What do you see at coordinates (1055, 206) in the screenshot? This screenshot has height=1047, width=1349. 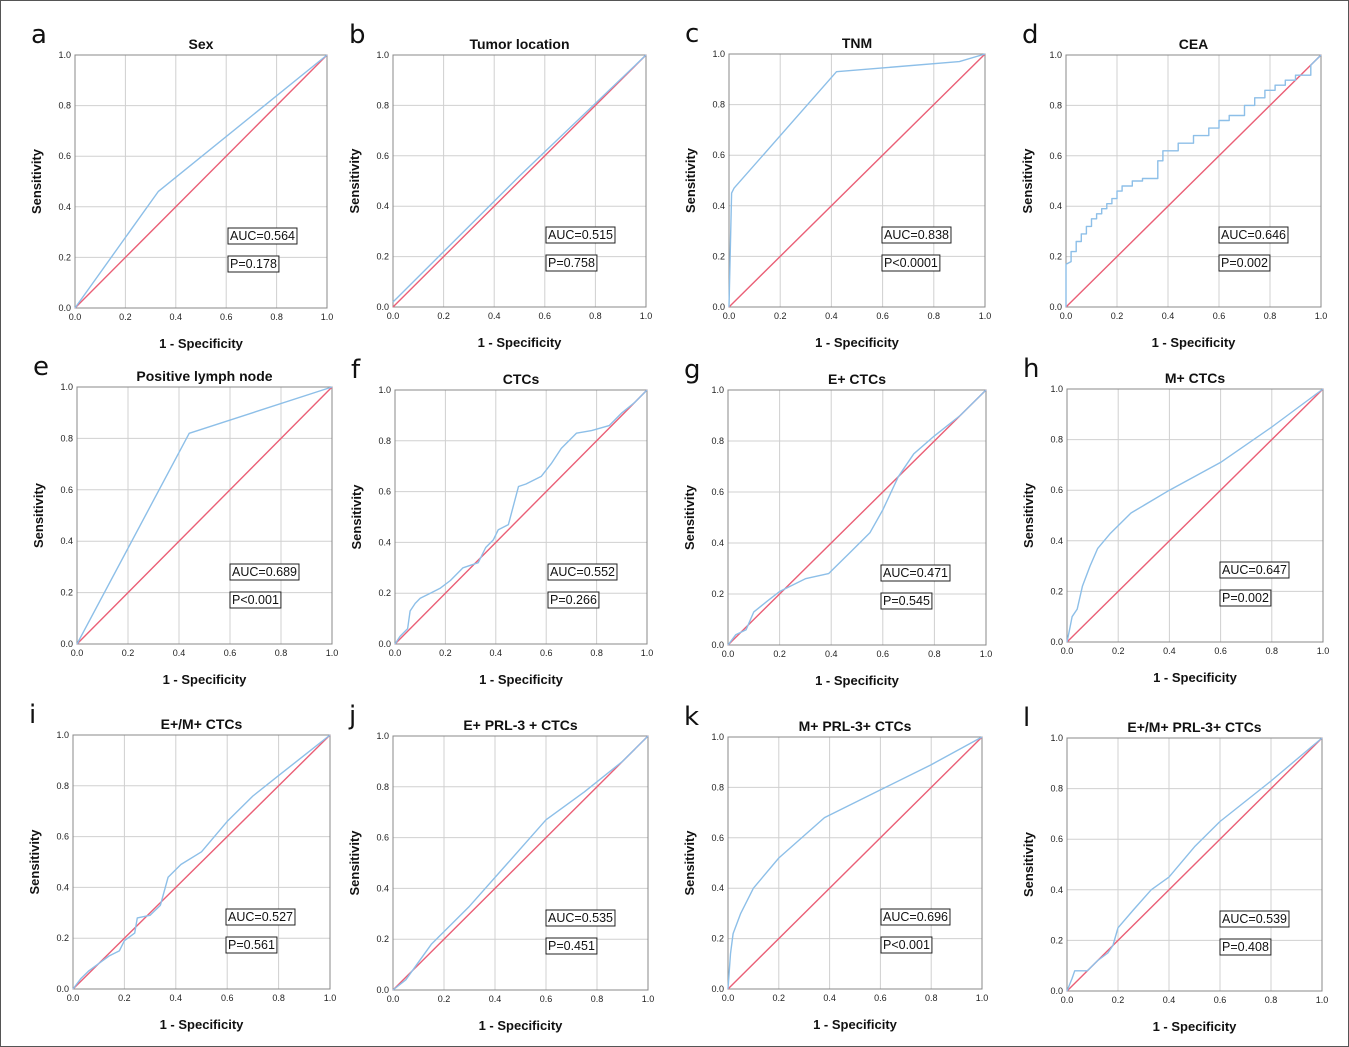 I see `y-tick-label: 0.4` at bounding box center [1055, 206].